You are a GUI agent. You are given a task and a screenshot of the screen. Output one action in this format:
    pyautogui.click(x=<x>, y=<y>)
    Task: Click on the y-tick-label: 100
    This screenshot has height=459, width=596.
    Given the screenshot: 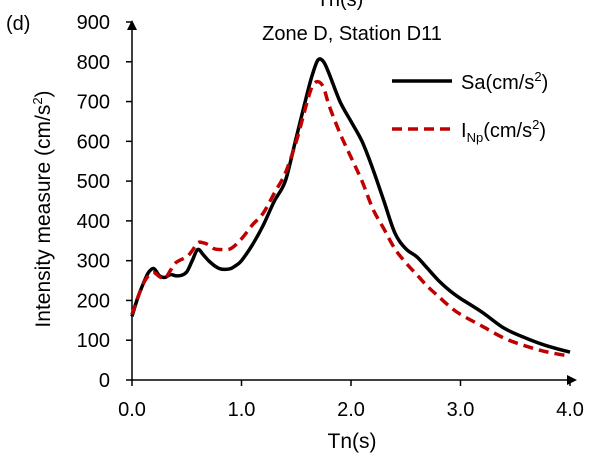 What is the action you would take?
    pyautogui.click(x=93, y=341)
    